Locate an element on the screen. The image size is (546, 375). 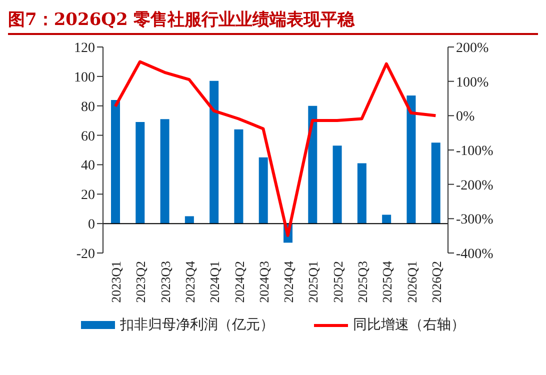
x-tick-label: 2026Q2 is located at coordinates (436, 282).